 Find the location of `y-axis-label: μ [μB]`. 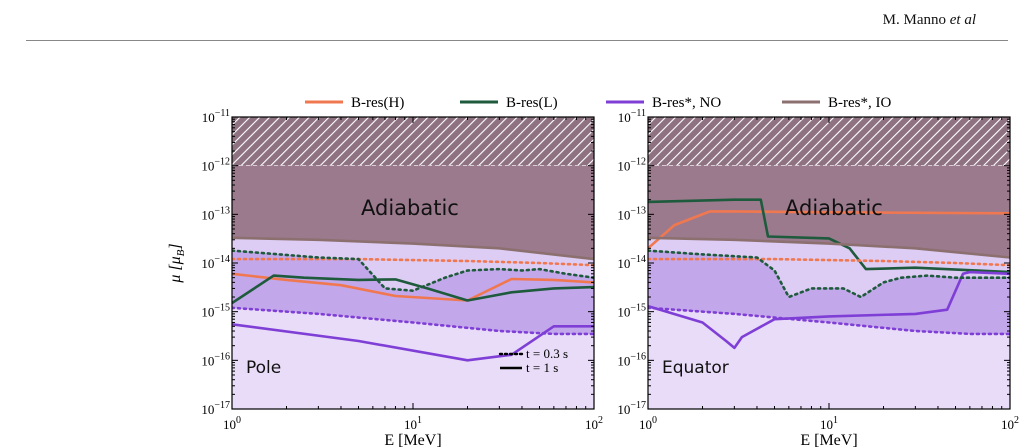

y-axis-label: μ [μB] is located at coordinates (177, 263).